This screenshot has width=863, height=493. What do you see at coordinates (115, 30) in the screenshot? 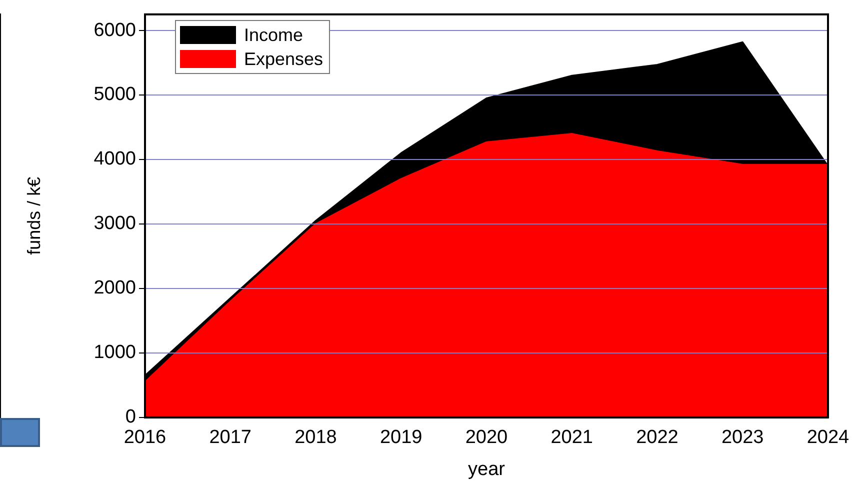
I see `y-tick-label: 6000` at bounding box center [115, 30].